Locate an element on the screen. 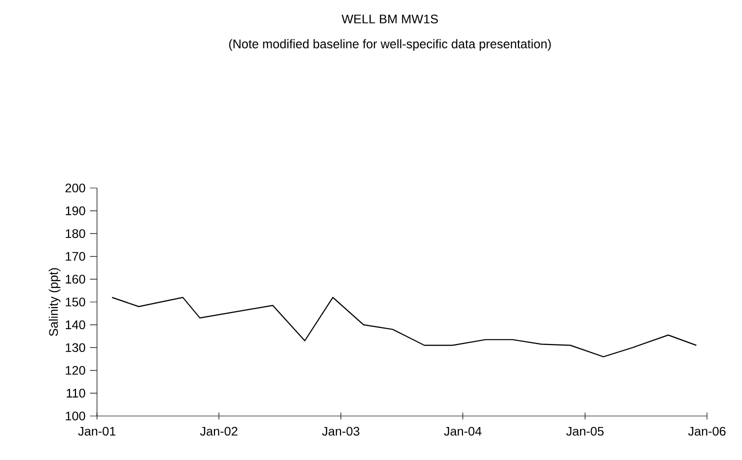 This screenshot has height=460, width=742. y-tick-label: 140 is located at coordinates (76, 325).